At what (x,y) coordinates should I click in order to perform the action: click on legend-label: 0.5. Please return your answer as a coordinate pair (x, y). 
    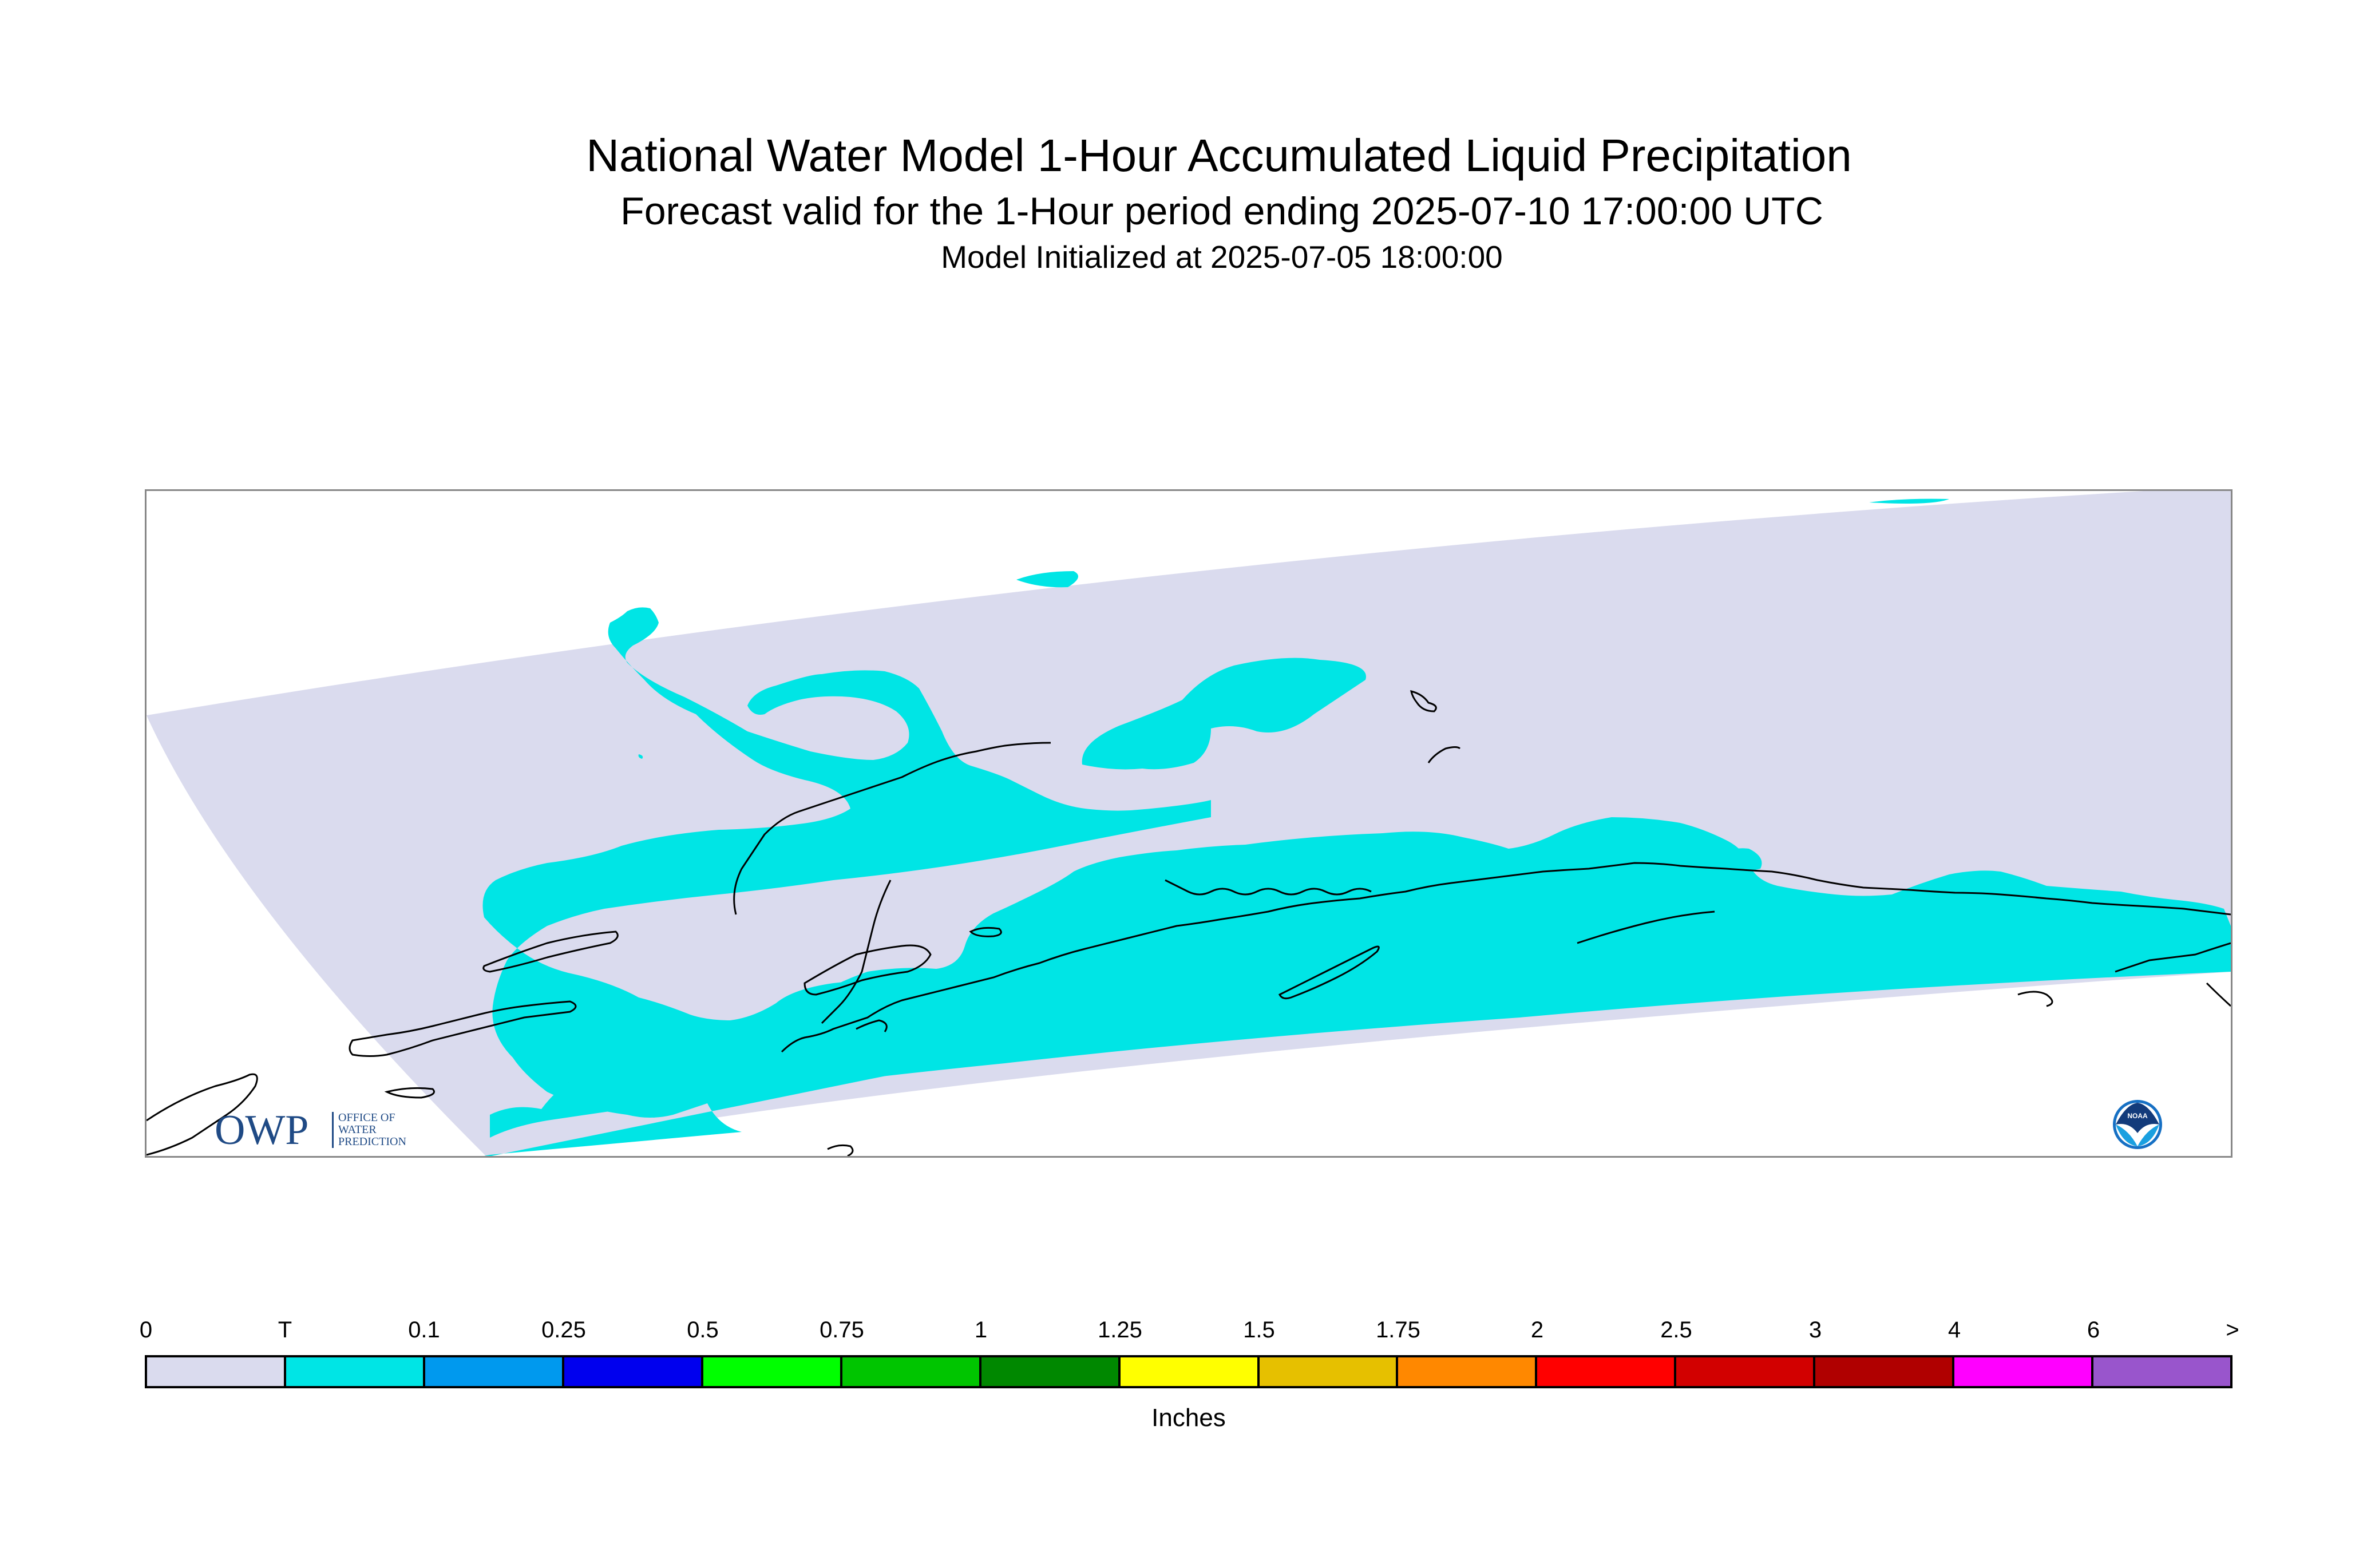
    Looking at the image, I should click on (703, 1330).